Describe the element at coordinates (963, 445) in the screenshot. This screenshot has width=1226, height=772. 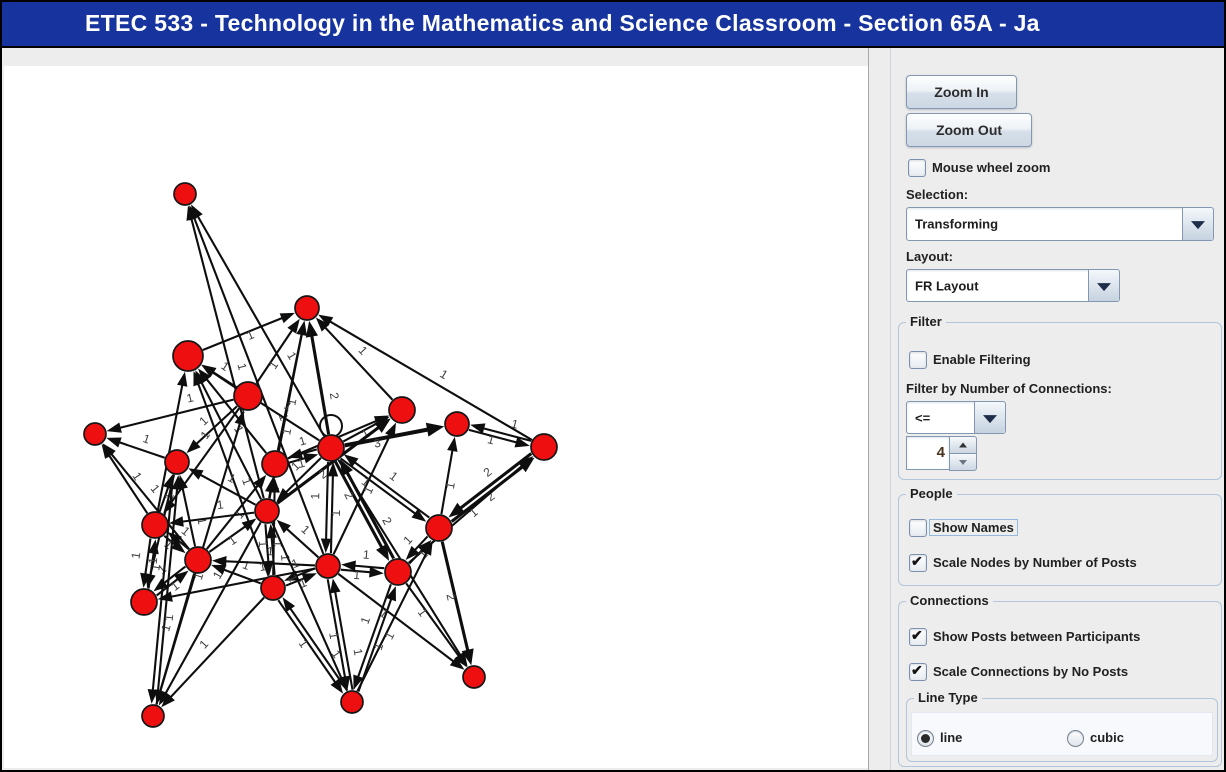
I see `spinner-up-icon` at that location.